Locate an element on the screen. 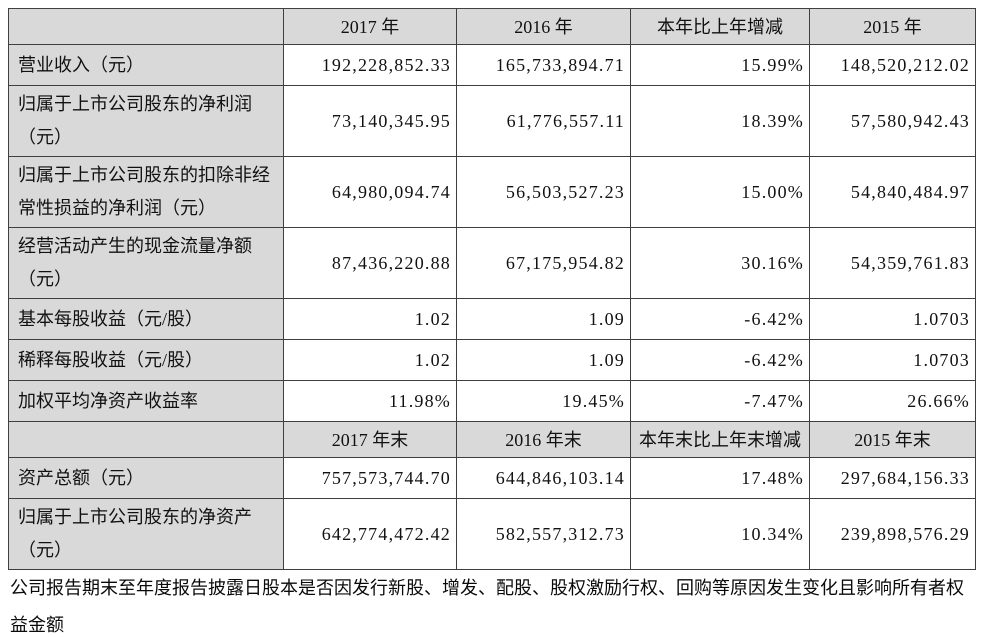 This screenshot has width=983, height=637. metric-value: 582,557,312.73 is located at coordinates (543, 534).